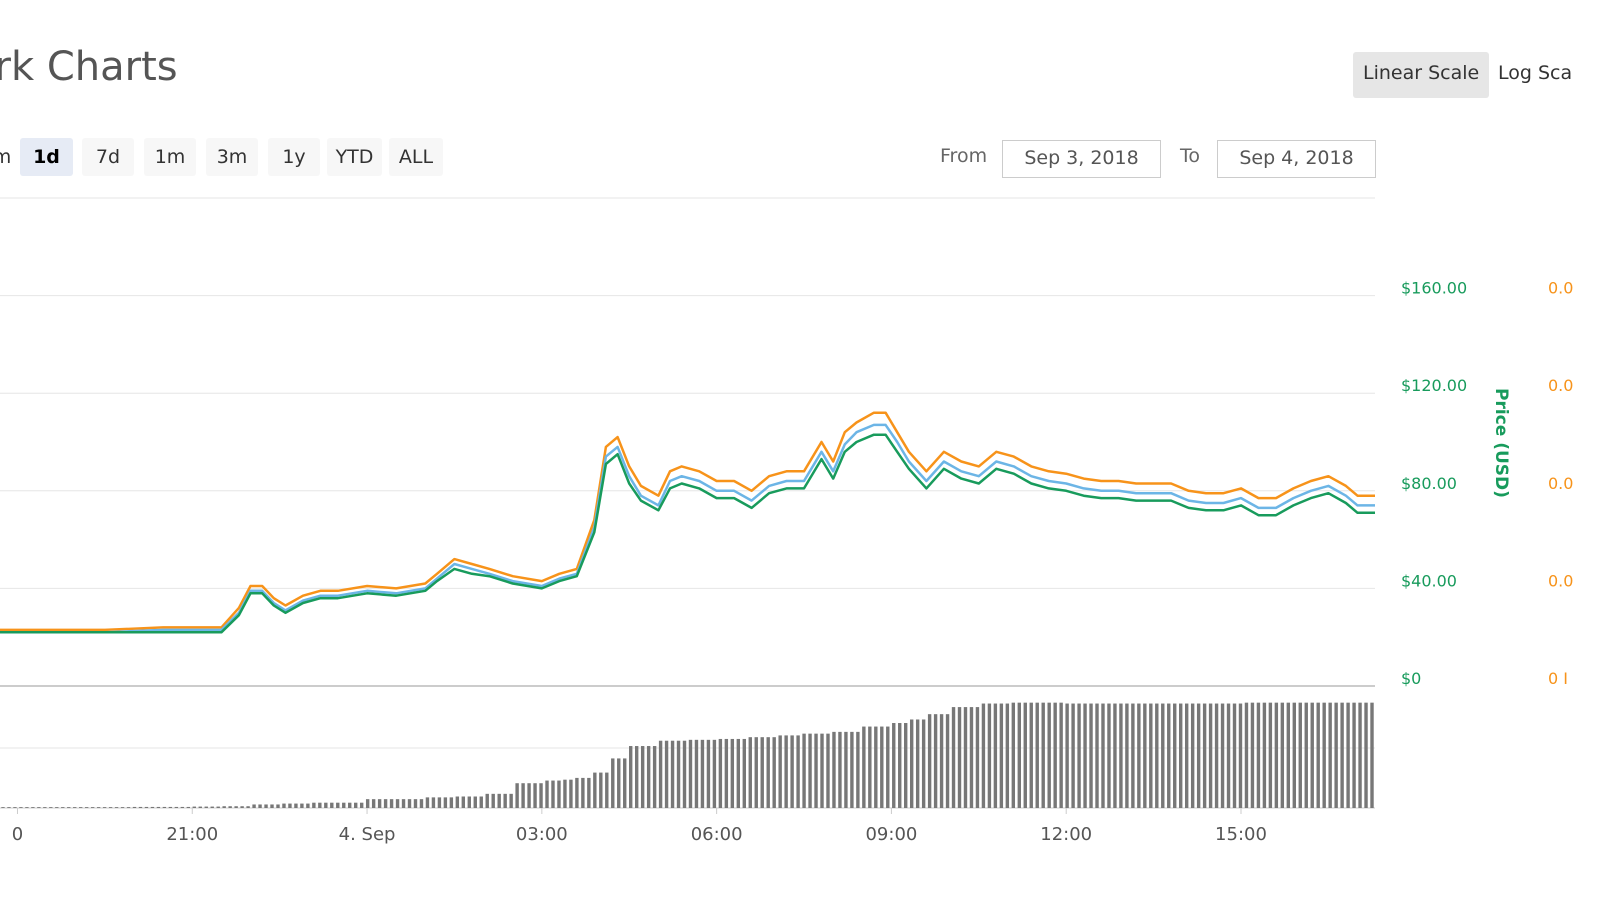 The image size is (1600, 900). I want to click on log-scale-button: Log Sca, so click(1535, 73).